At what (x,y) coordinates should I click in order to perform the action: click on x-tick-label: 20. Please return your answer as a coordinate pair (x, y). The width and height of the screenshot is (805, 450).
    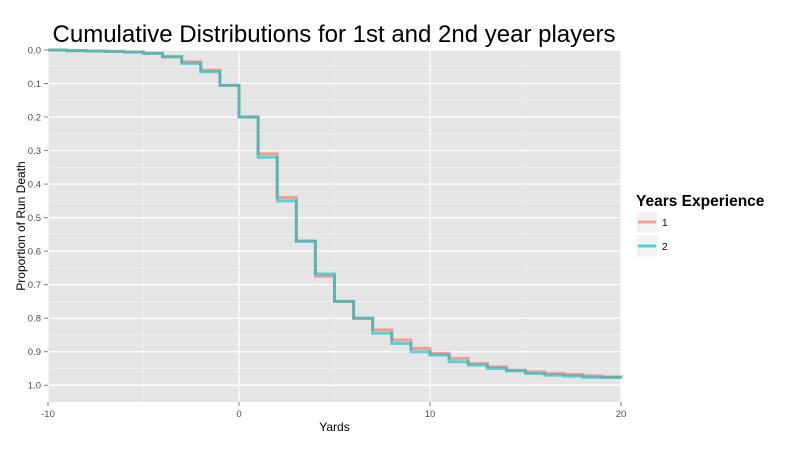
    Looking at the image, I should click on (621, 414).